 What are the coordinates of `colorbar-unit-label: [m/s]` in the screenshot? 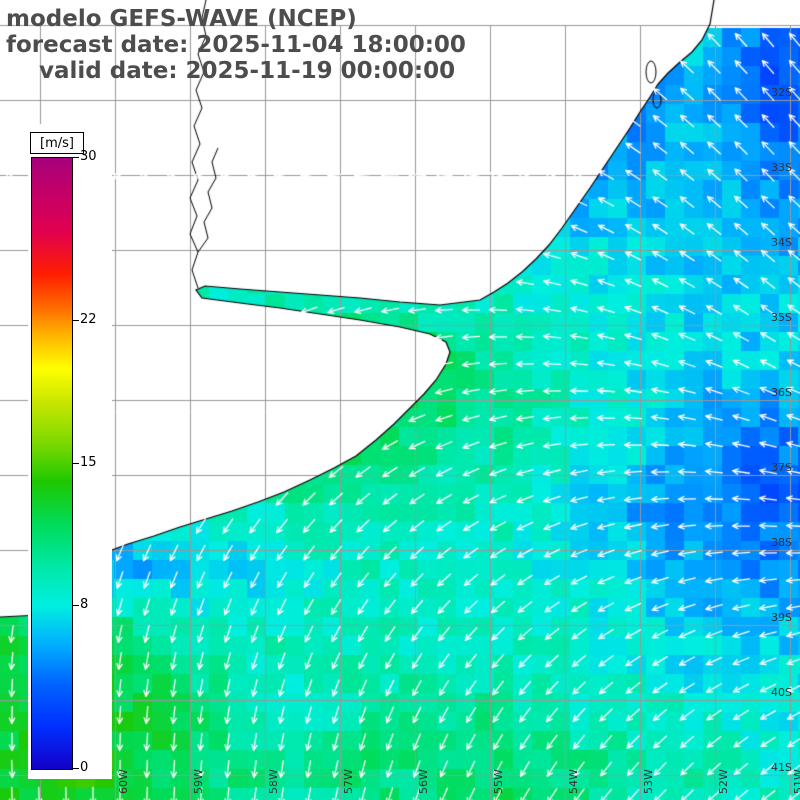 It's located at (57, 143).